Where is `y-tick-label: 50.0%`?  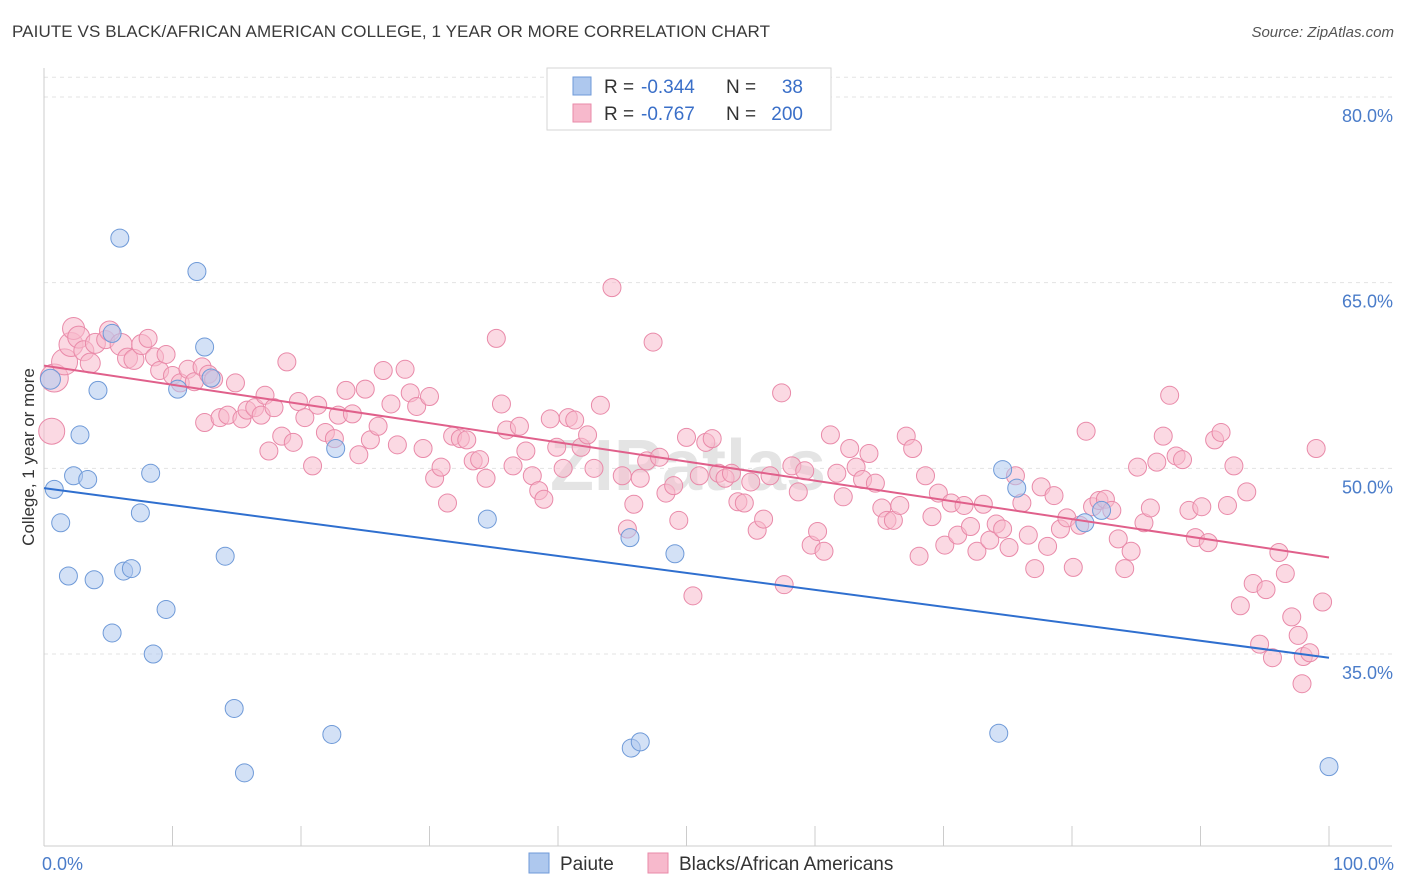 y-tick-label: 50.0% is located at coordinates (1367, 487).